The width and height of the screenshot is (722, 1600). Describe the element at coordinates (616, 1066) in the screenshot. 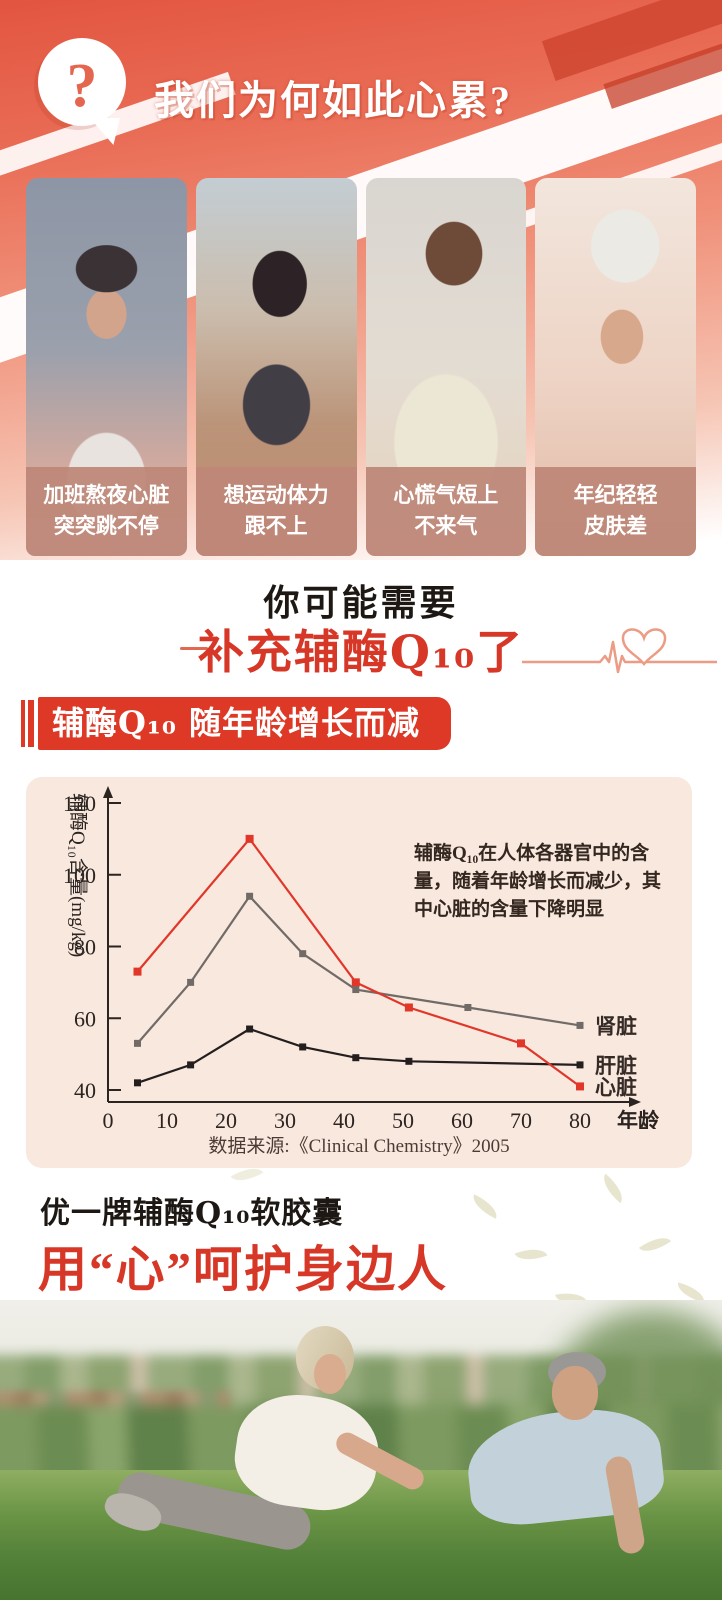

I see `legend-肝脏: 肝脏` at that location.